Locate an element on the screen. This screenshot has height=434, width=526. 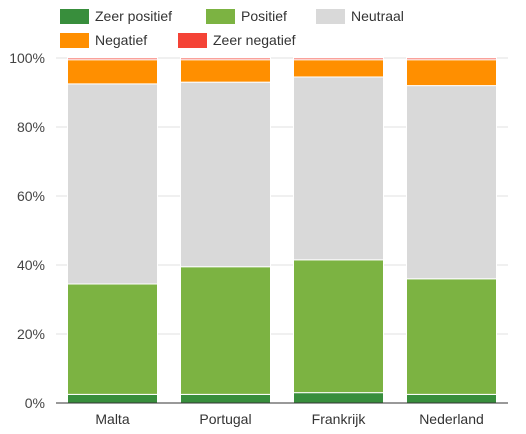
bar-malta-neutraal is located at coordinates (112, 184).